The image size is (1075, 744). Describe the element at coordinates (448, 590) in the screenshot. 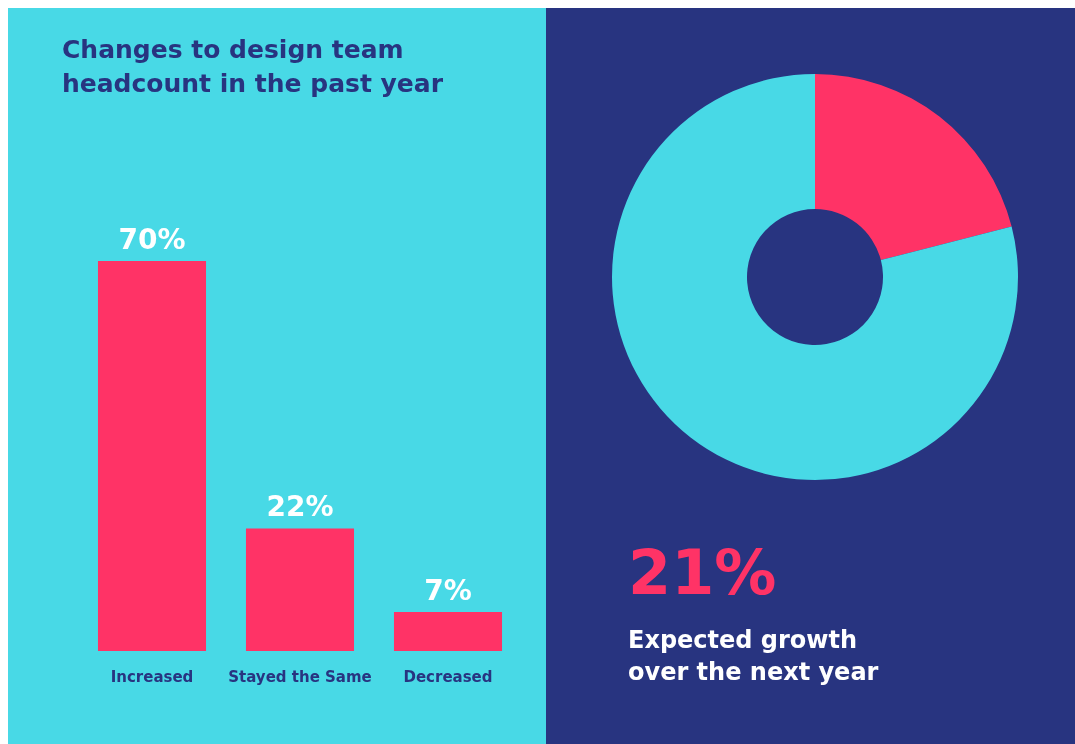

I see `data-label: 7%` at that location.